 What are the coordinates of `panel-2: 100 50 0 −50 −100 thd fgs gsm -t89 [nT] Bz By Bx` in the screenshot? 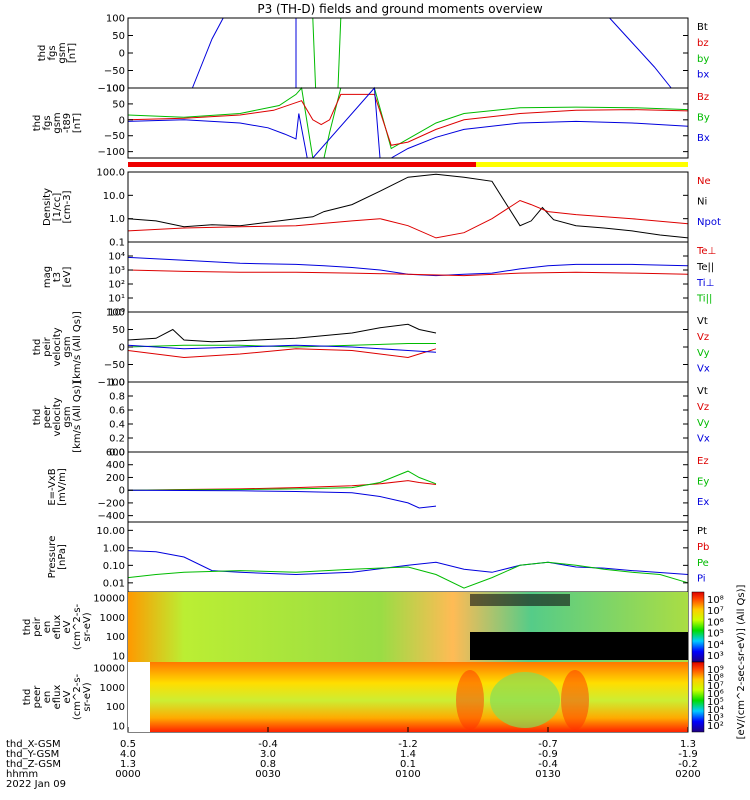 It's located at (371, 121).